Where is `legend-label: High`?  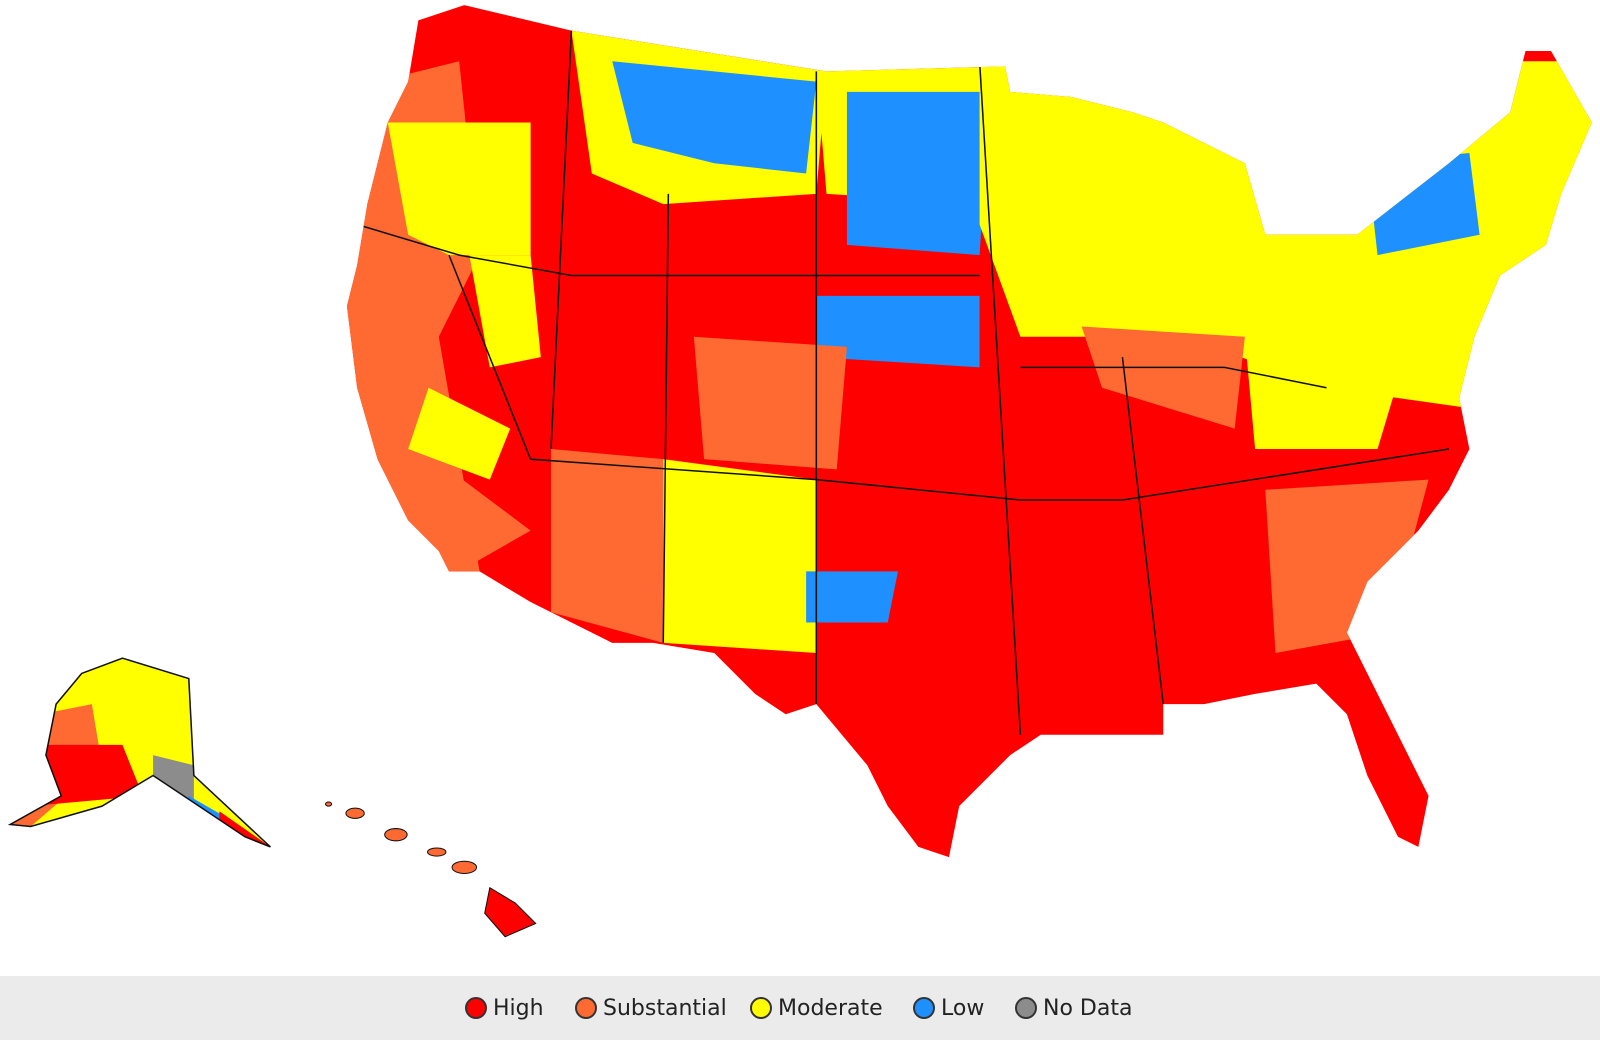
legend-label: High is located at coordinates (518, 1008).